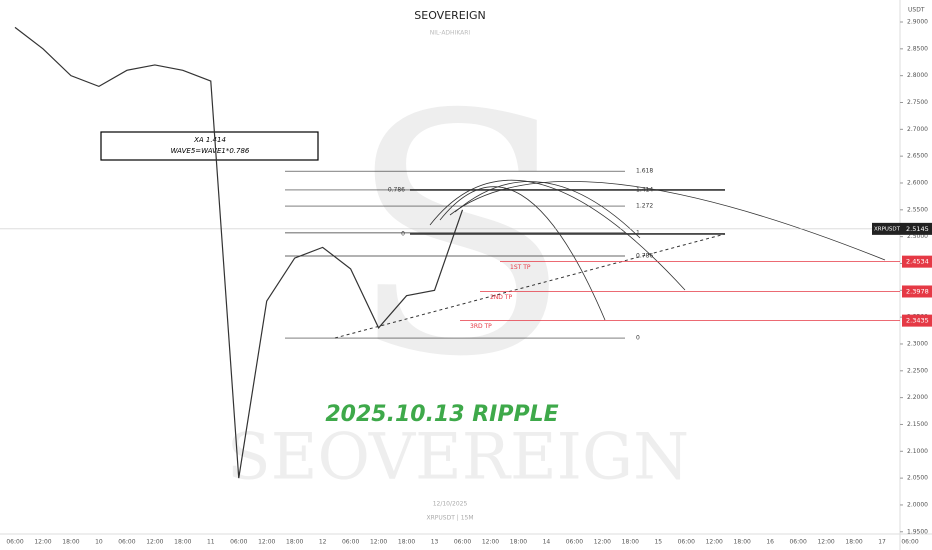  I want to click on price-tag-label: 2.4534, so click(917, 262).